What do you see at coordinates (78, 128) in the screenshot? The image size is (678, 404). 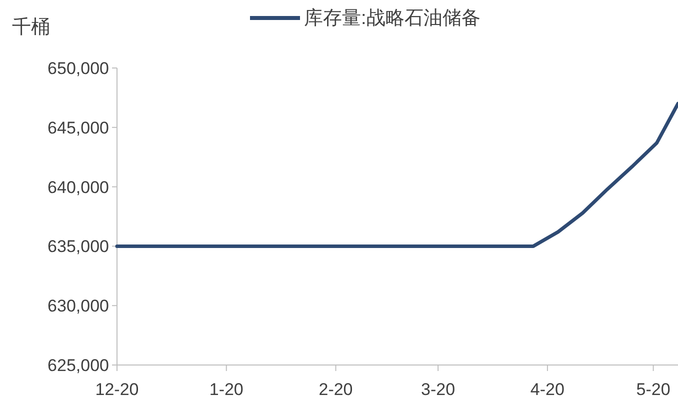 I see `y-tick-label: 645,000` at bounding box center [78, 128].